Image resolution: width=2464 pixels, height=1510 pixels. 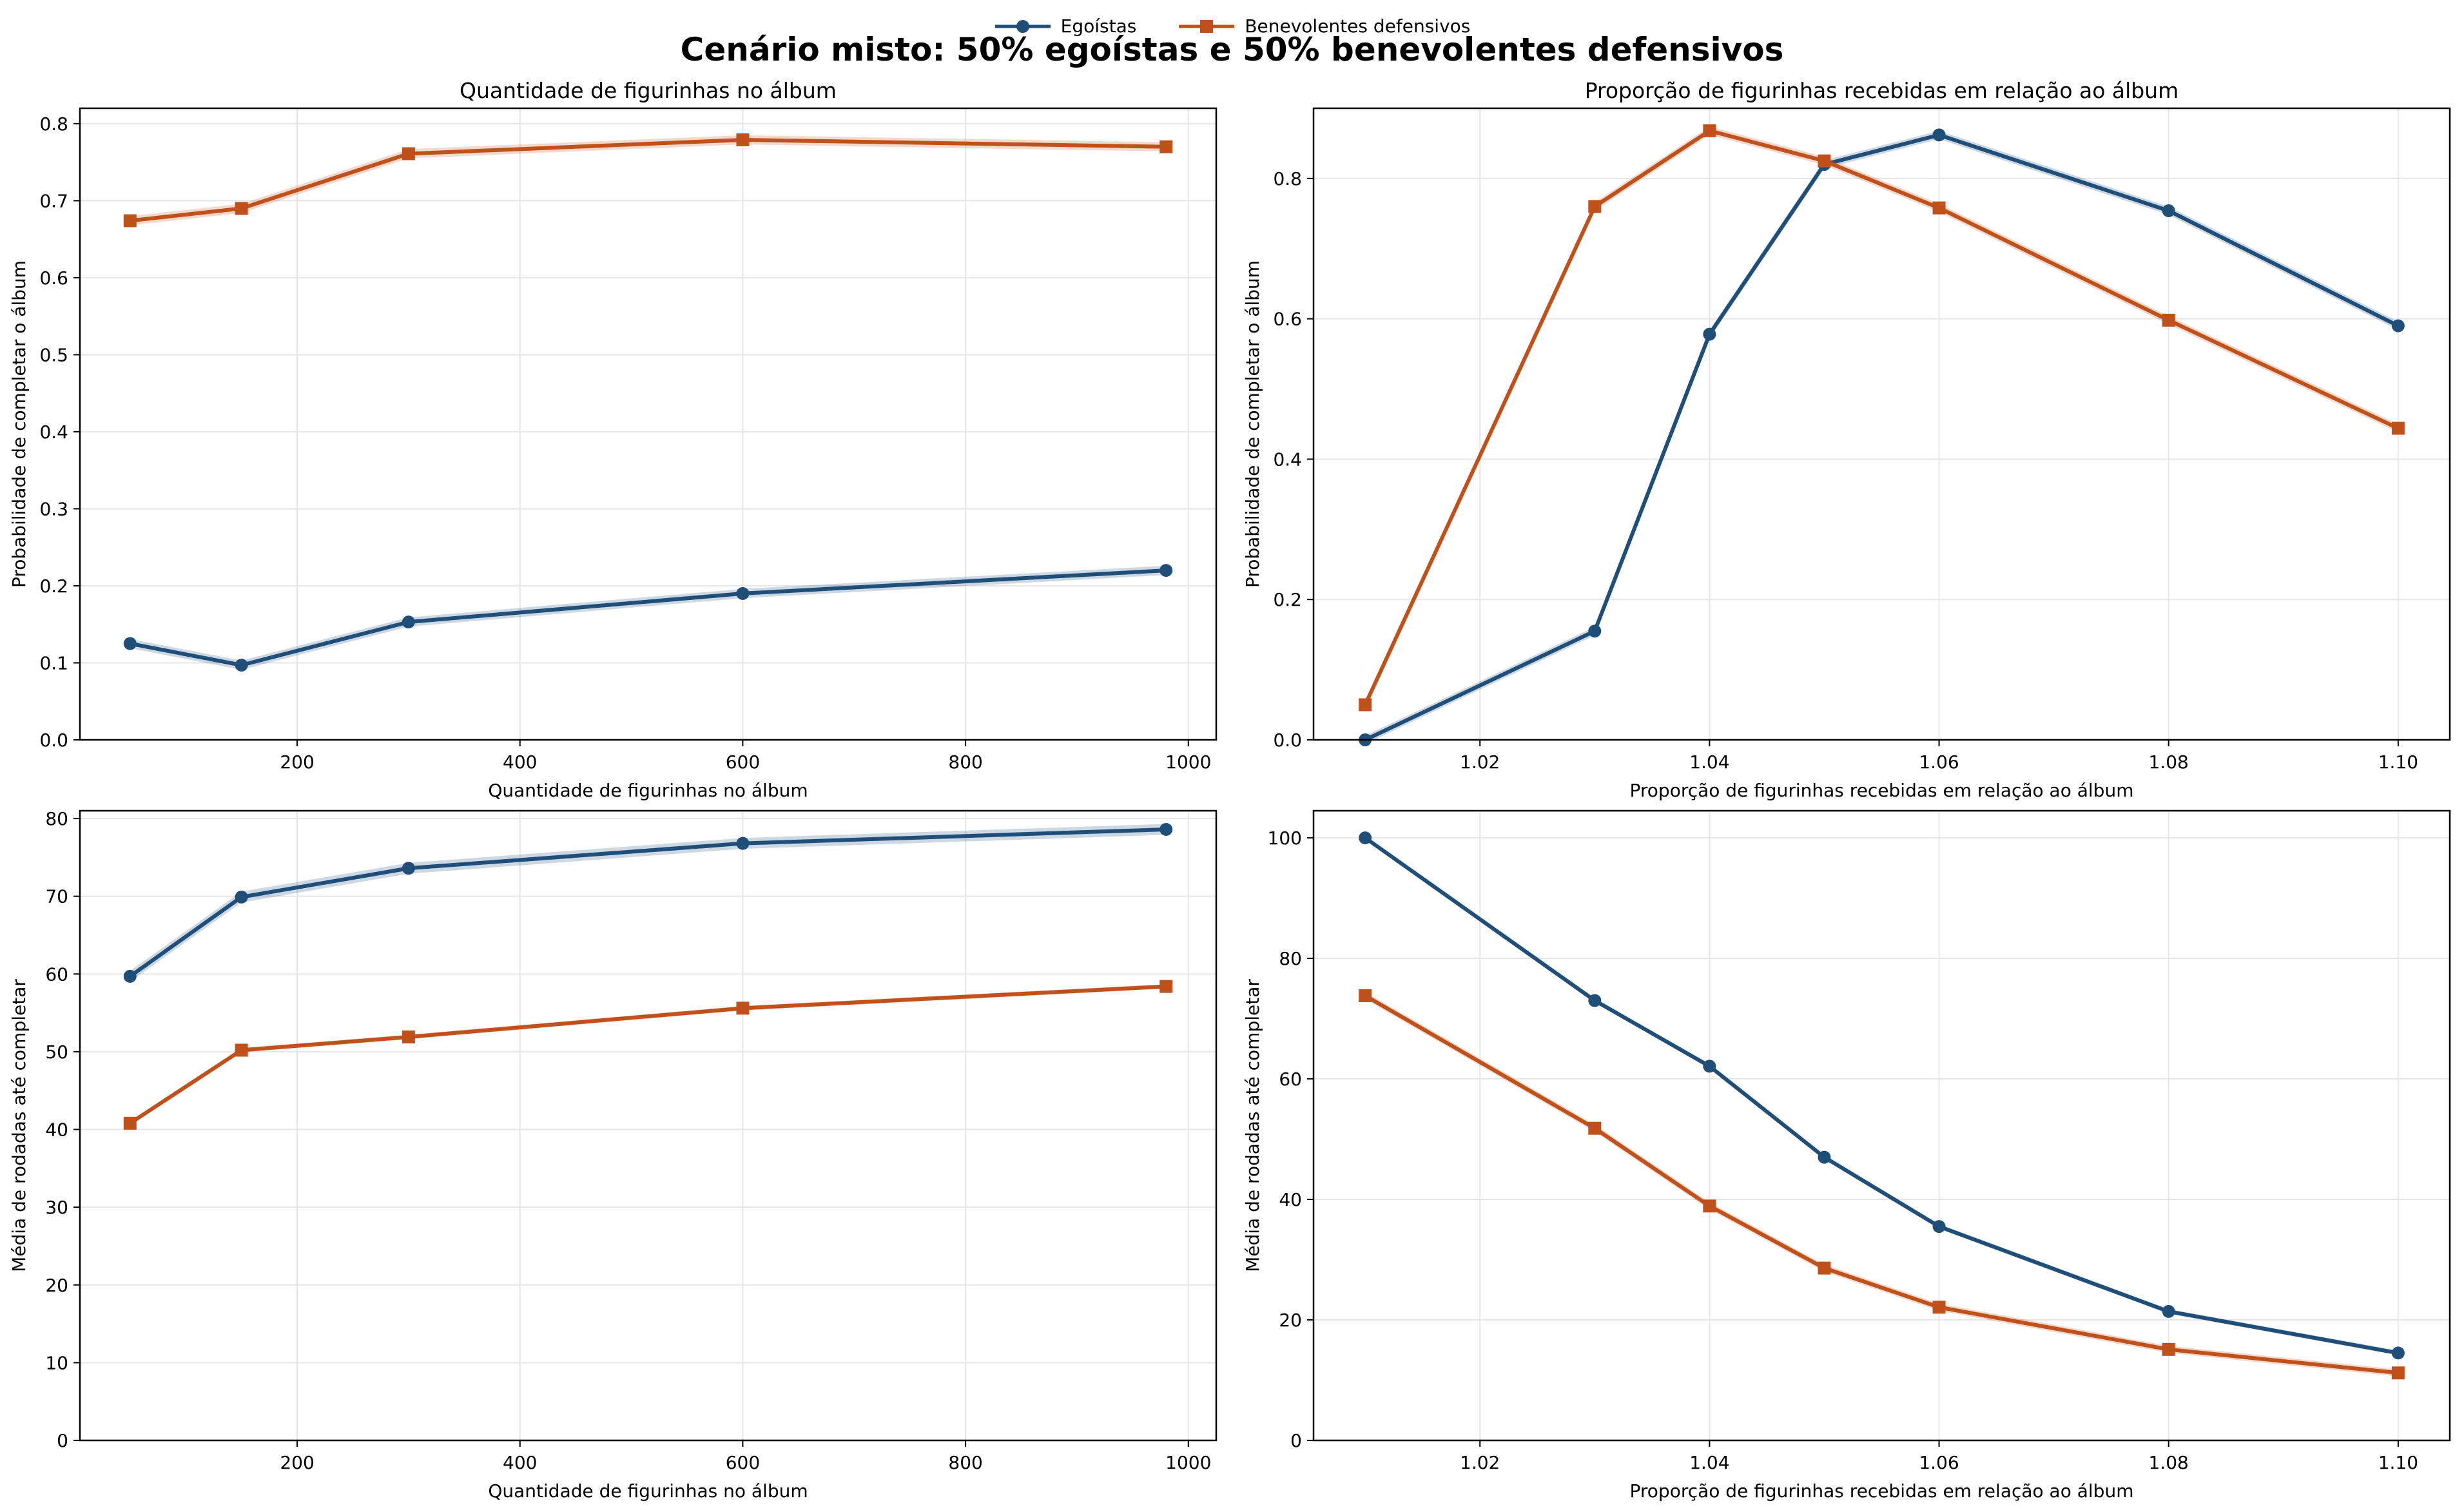 I want to click on x-axis-label: Quantidade de figurinhas no álbum, so click(x=648, y=1491).